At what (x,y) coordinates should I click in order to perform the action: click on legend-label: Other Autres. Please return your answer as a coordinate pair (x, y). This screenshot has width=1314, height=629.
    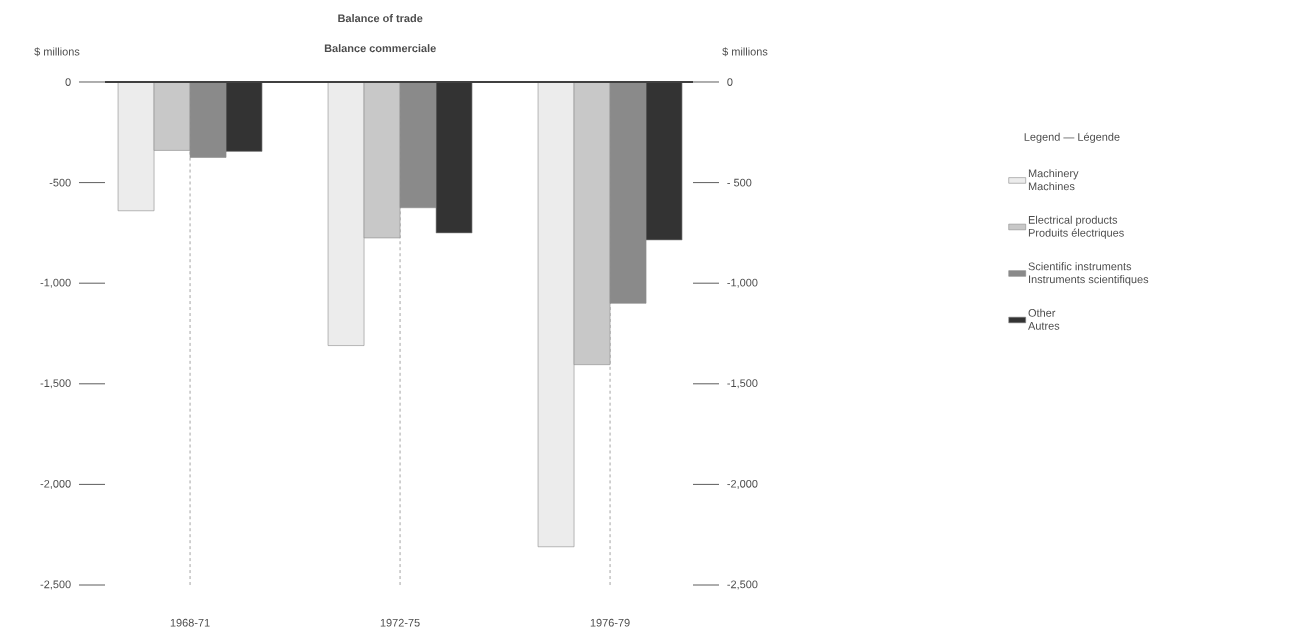
    Looking at the image, I should click on (1044, 319).